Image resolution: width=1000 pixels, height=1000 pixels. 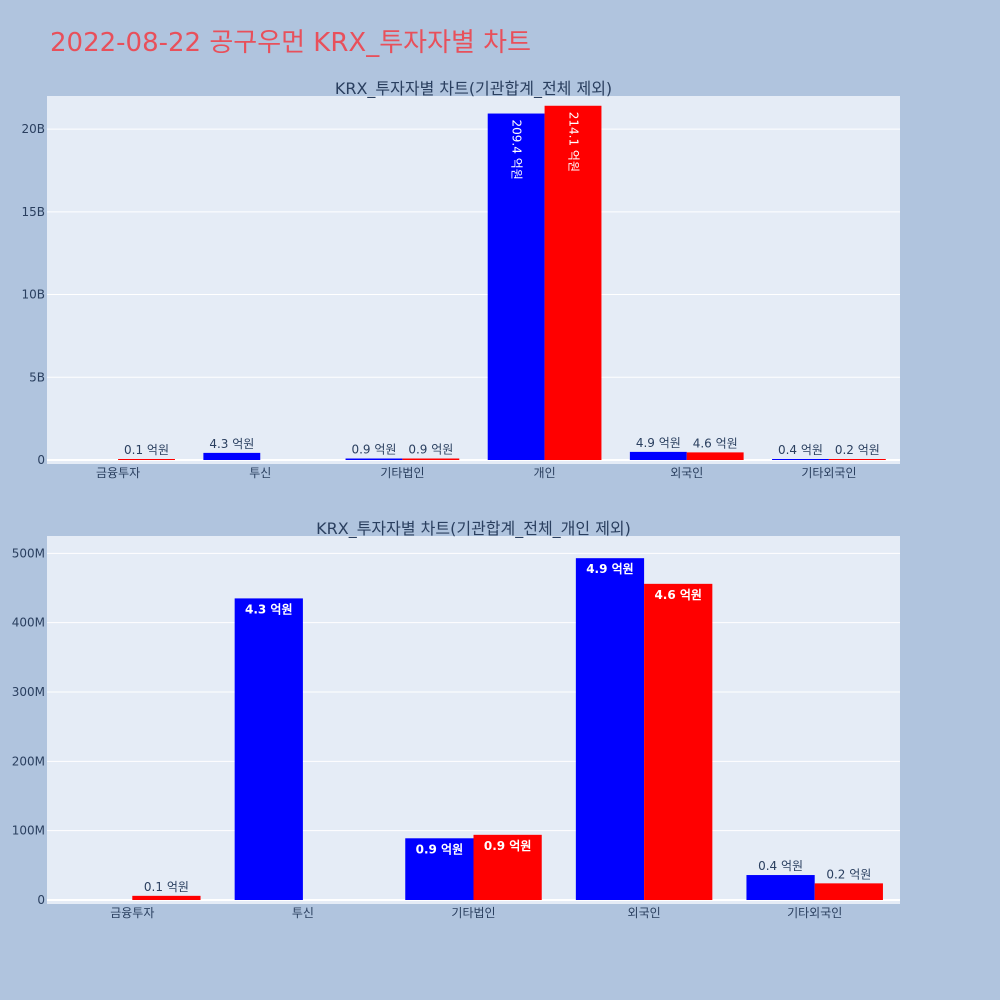 I want to click on y-tick-label: 400M, so click(x=28, y=623).